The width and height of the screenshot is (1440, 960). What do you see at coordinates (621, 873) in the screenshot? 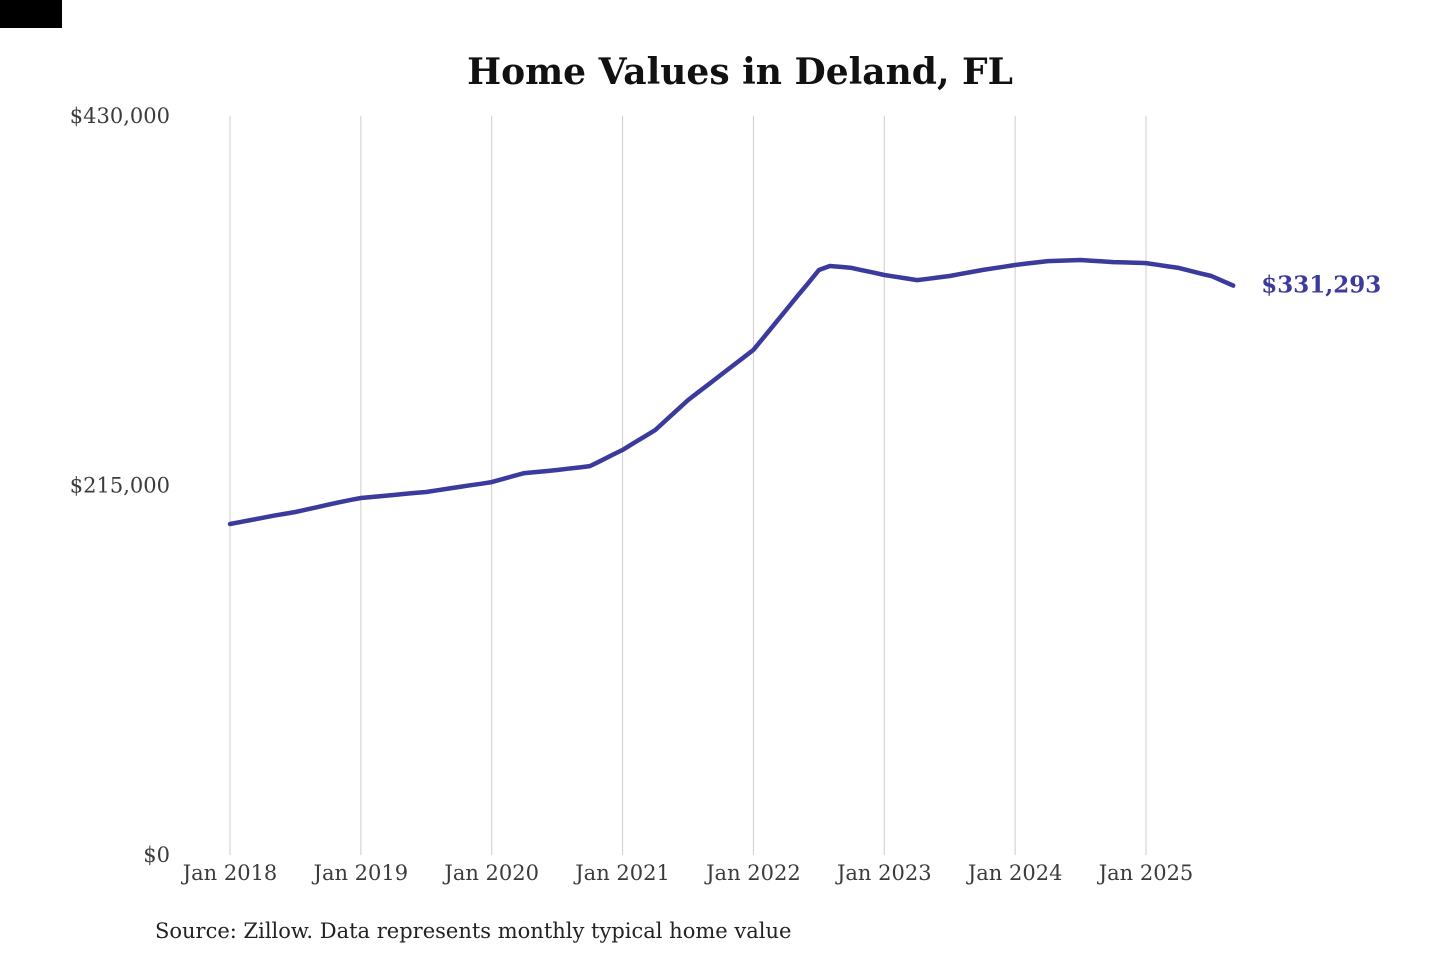
I see `x-tick-label: Jan 2021` at bounding box center [621, 873].